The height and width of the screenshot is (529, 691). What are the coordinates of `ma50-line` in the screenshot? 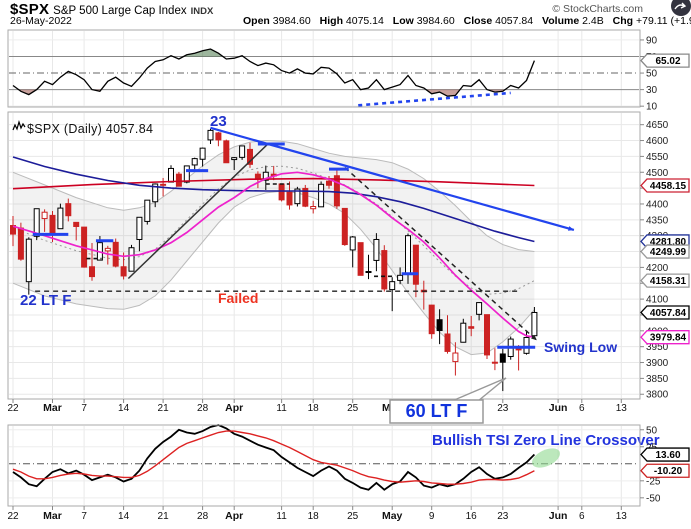 It's located at (273, 199).